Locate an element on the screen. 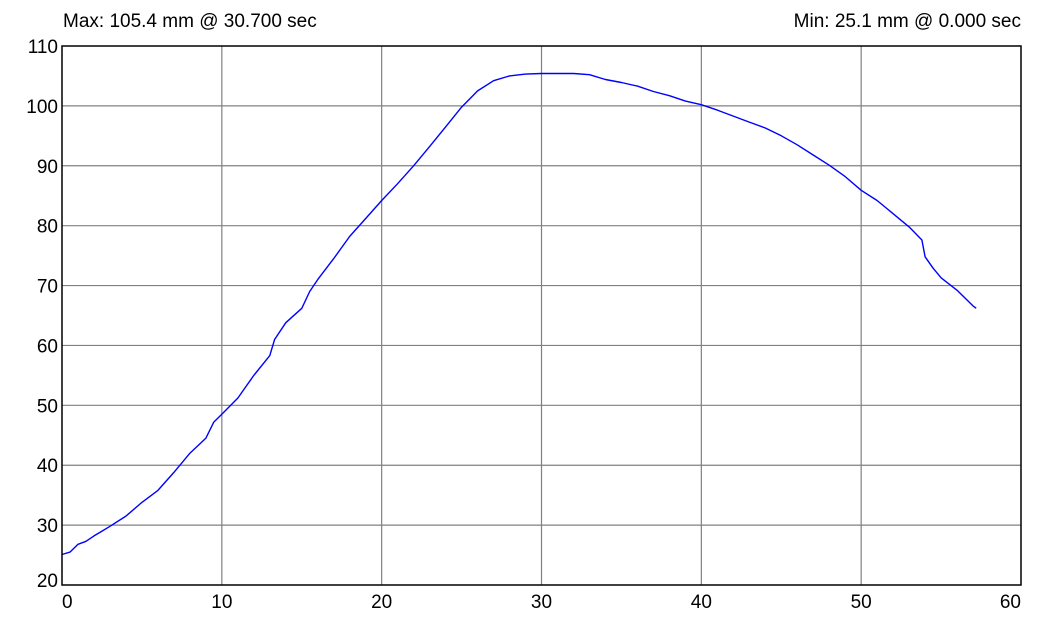 This screenshot has height=620, width=1039. max-label: Max: 105.4 mm @ 30.700 sec is located at coordinates (190, 21).